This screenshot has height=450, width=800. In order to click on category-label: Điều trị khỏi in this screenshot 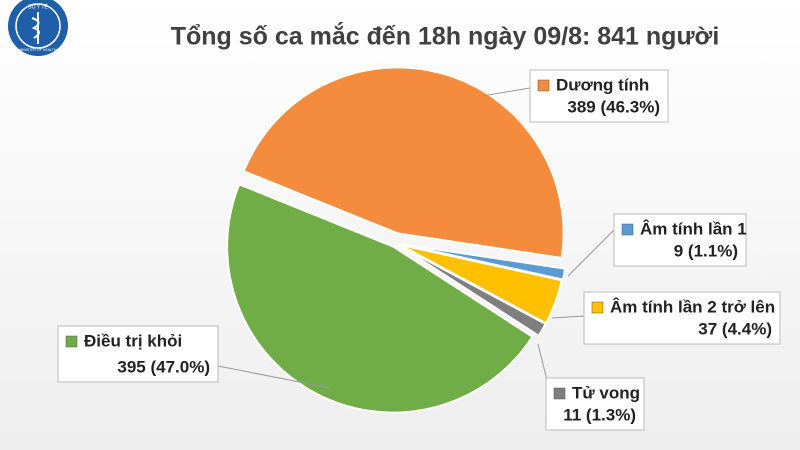, I will do `click(133, 340)`.